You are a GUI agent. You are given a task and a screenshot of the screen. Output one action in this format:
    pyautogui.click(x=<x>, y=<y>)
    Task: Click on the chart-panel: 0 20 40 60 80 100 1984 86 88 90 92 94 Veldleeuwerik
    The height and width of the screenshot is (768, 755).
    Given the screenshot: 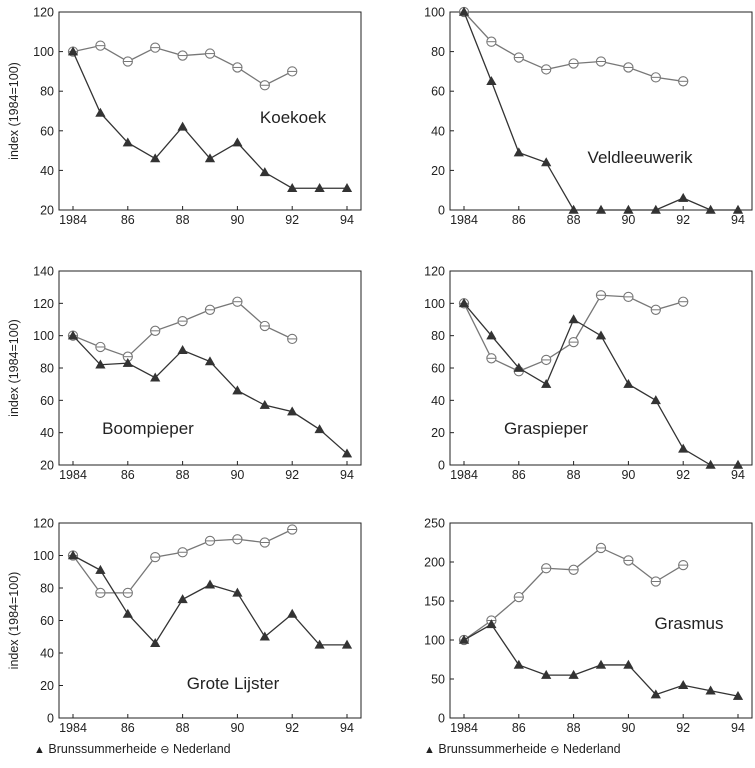 What is the action you would take?
    pyautogui.click(x=588, y=116)
    